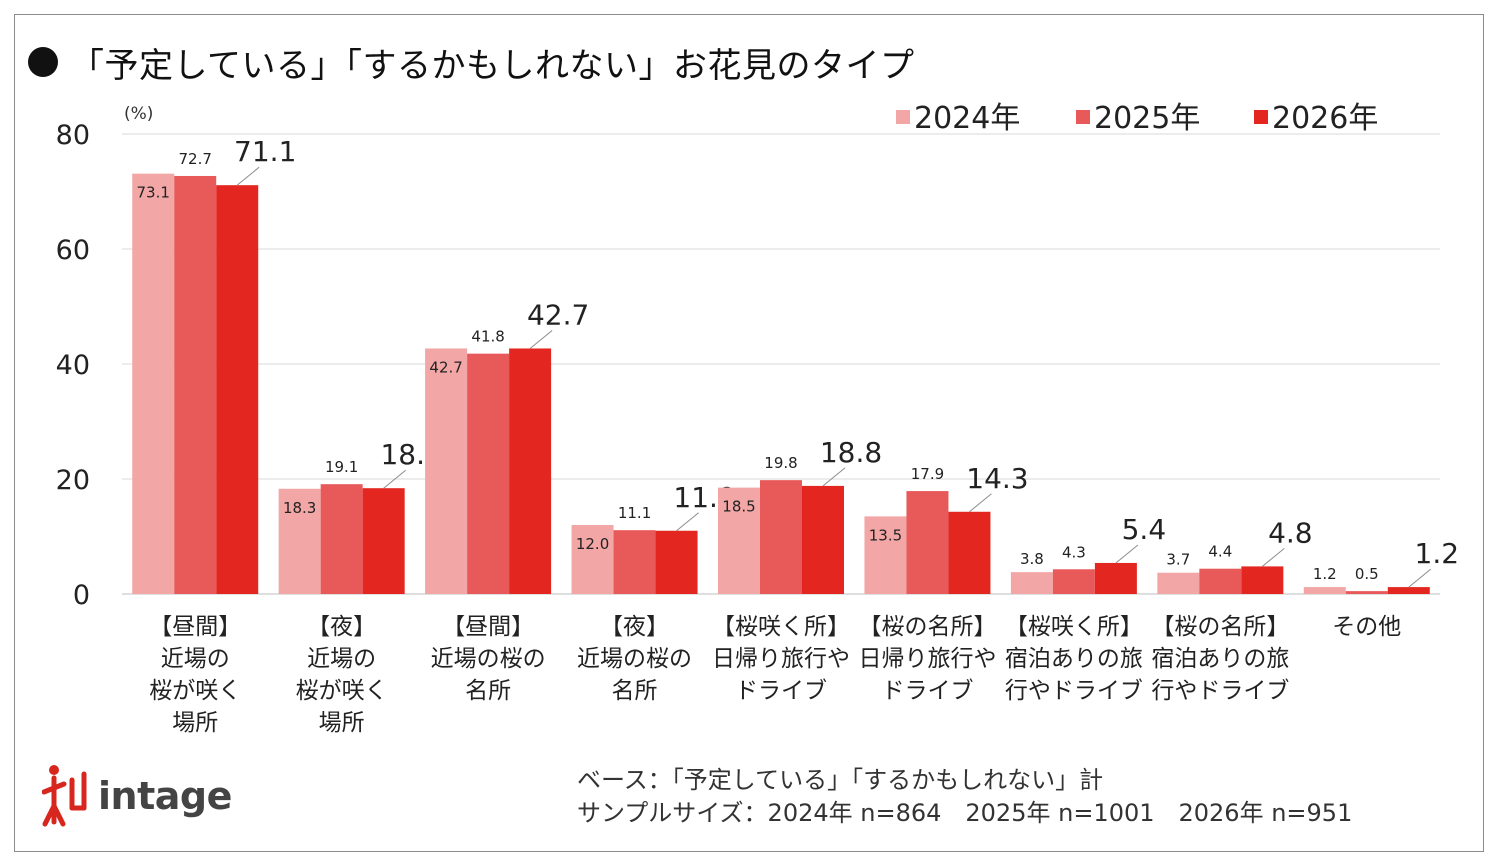 The height and width of the screenshot is (866, 1502). What do you see at coordinates (997, 478) in the screenshot?
I see `data-label: 14.3` at bounding box center [997, 478].